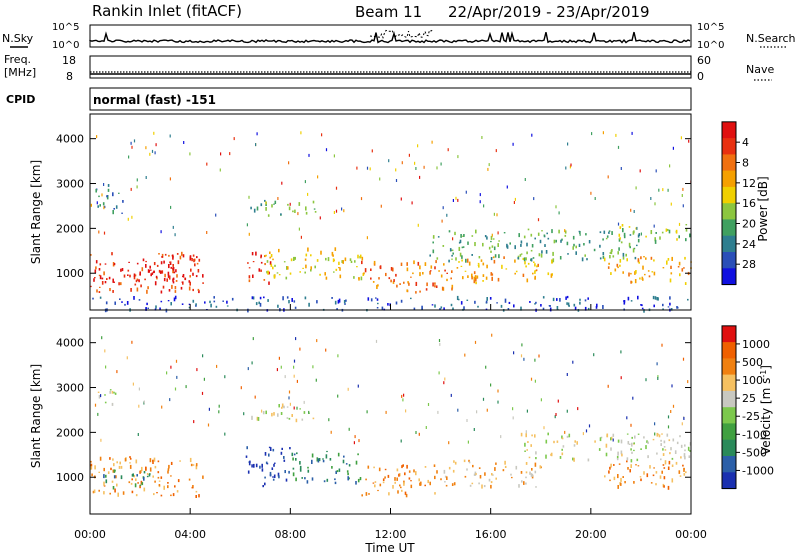  Describe the element at coordinates (36, 416) in the screenshot. I see `velocity-y-axis-label: Slant Range [km]` at that location.